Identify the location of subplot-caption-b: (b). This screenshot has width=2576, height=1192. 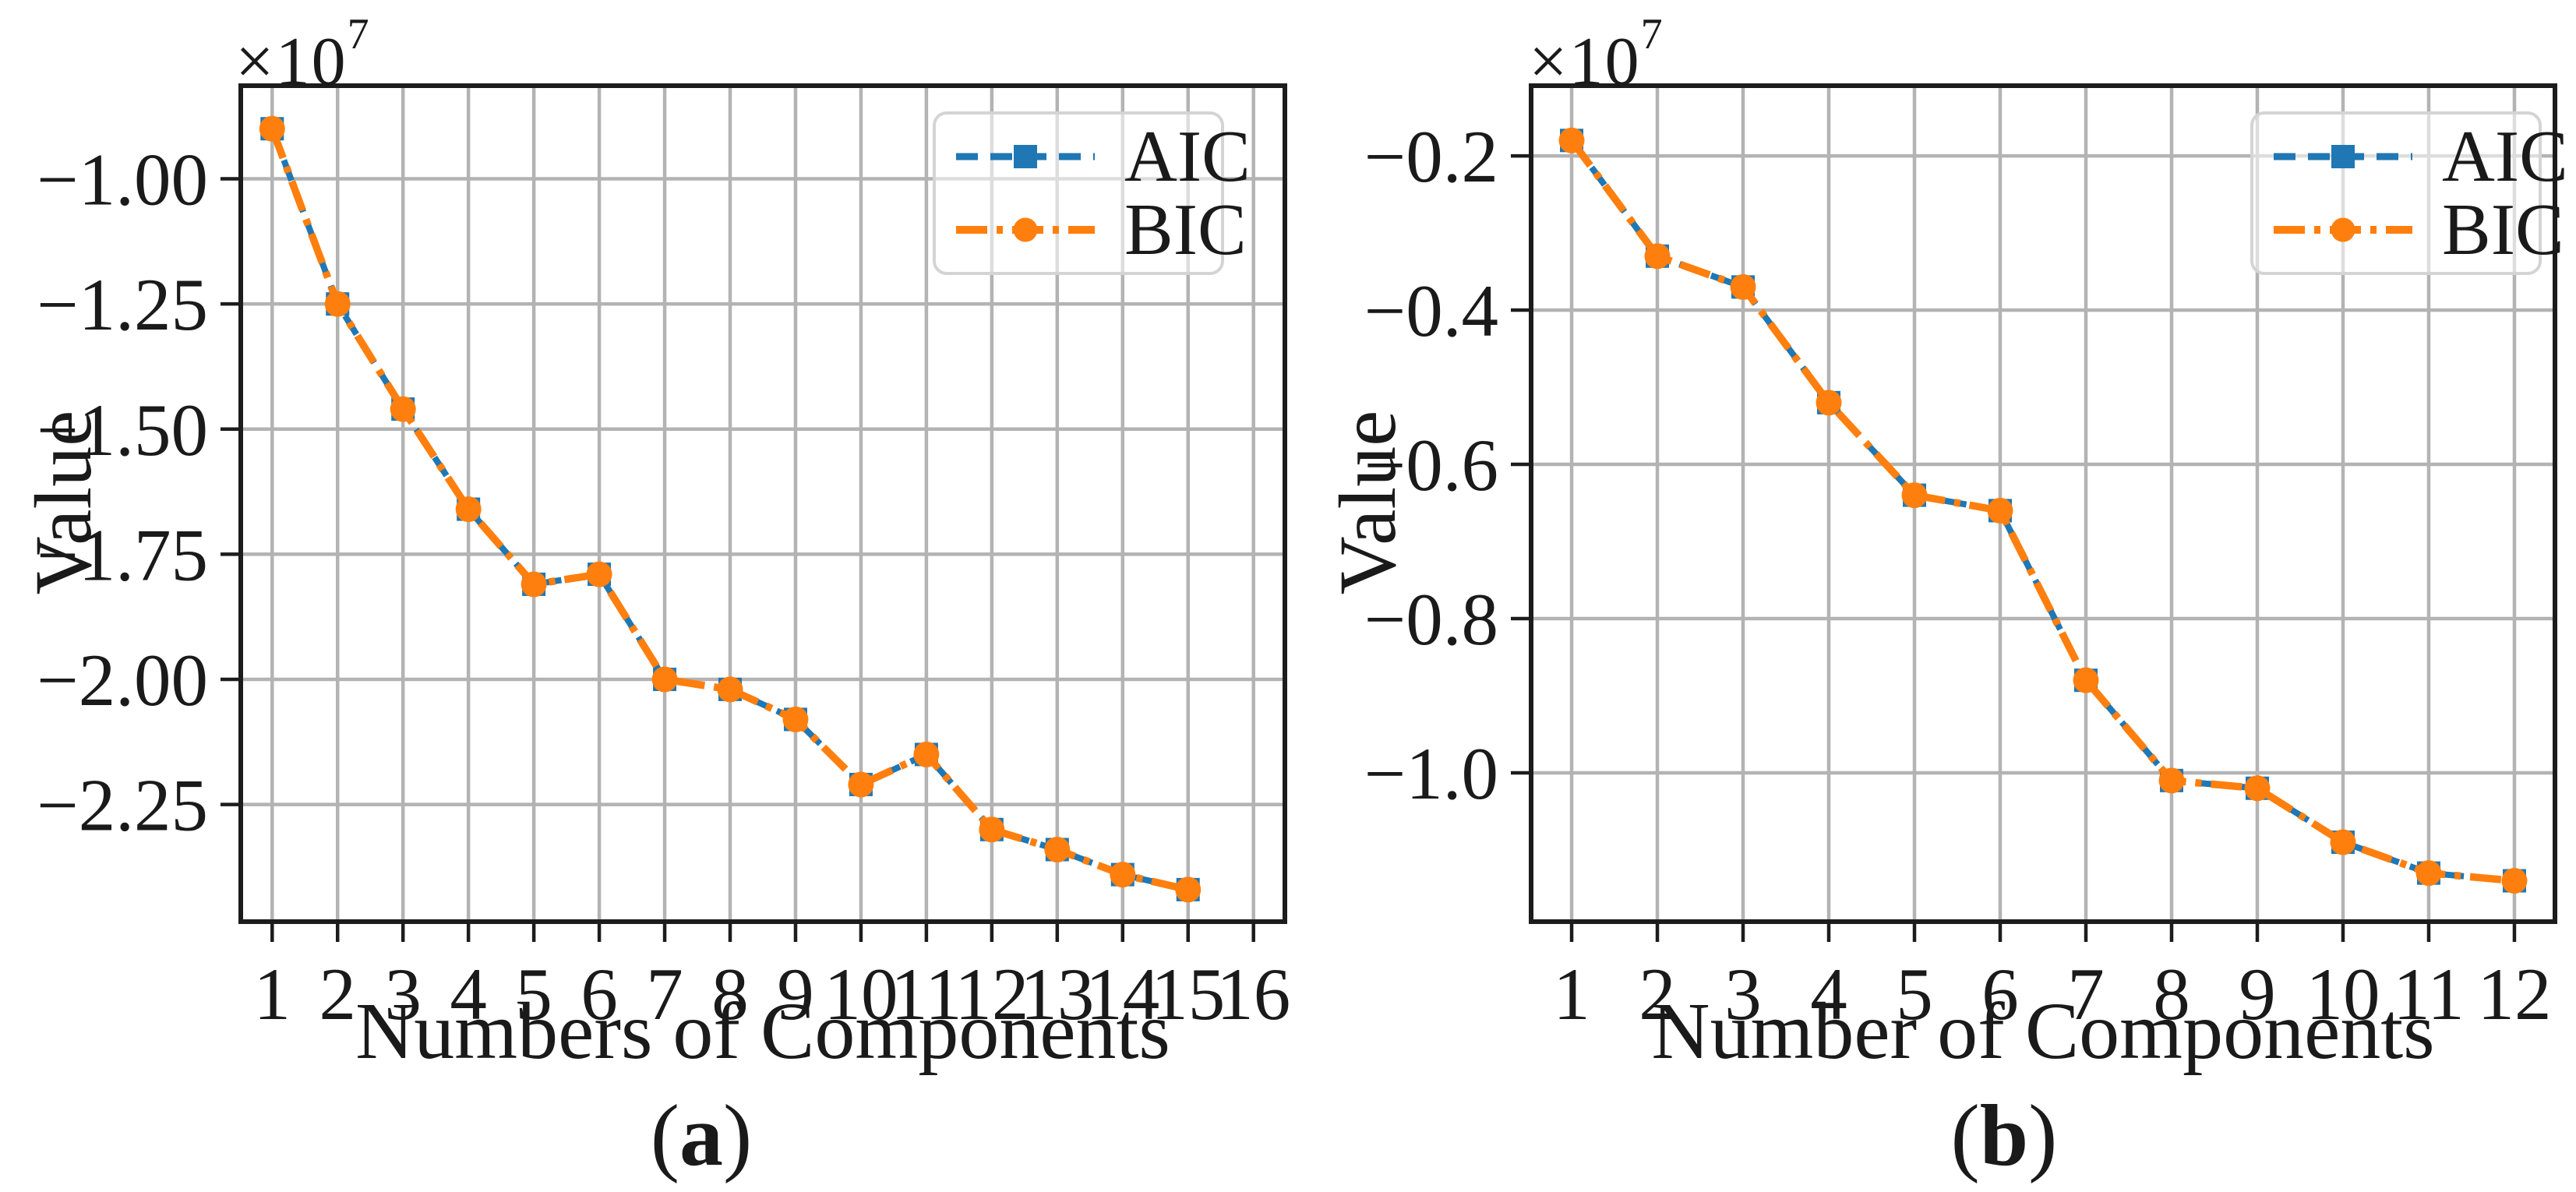
(2004, 1136).